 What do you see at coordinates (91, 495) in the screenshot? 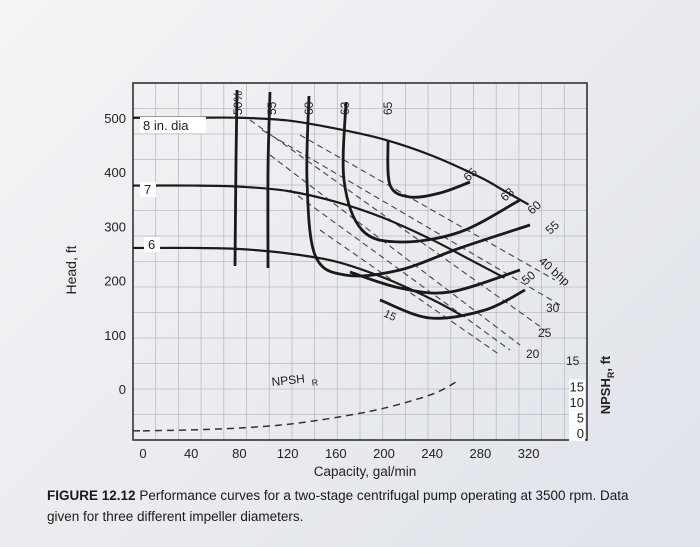
I see `figure-number: FIGURE 12.12` at bounding box center [91, 495].